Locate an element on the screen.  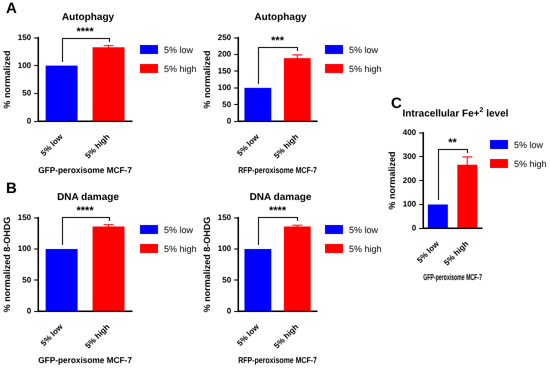
text: B is located at coordinates (11, 188).